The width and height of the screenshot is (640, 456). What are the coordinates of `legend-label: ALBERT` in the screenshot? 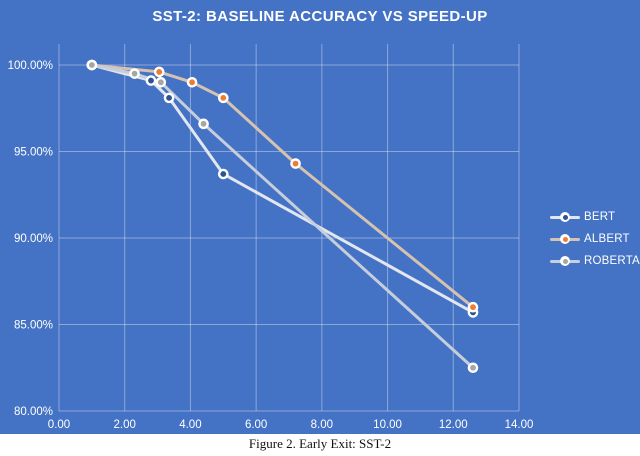 It's located at (607, 239).